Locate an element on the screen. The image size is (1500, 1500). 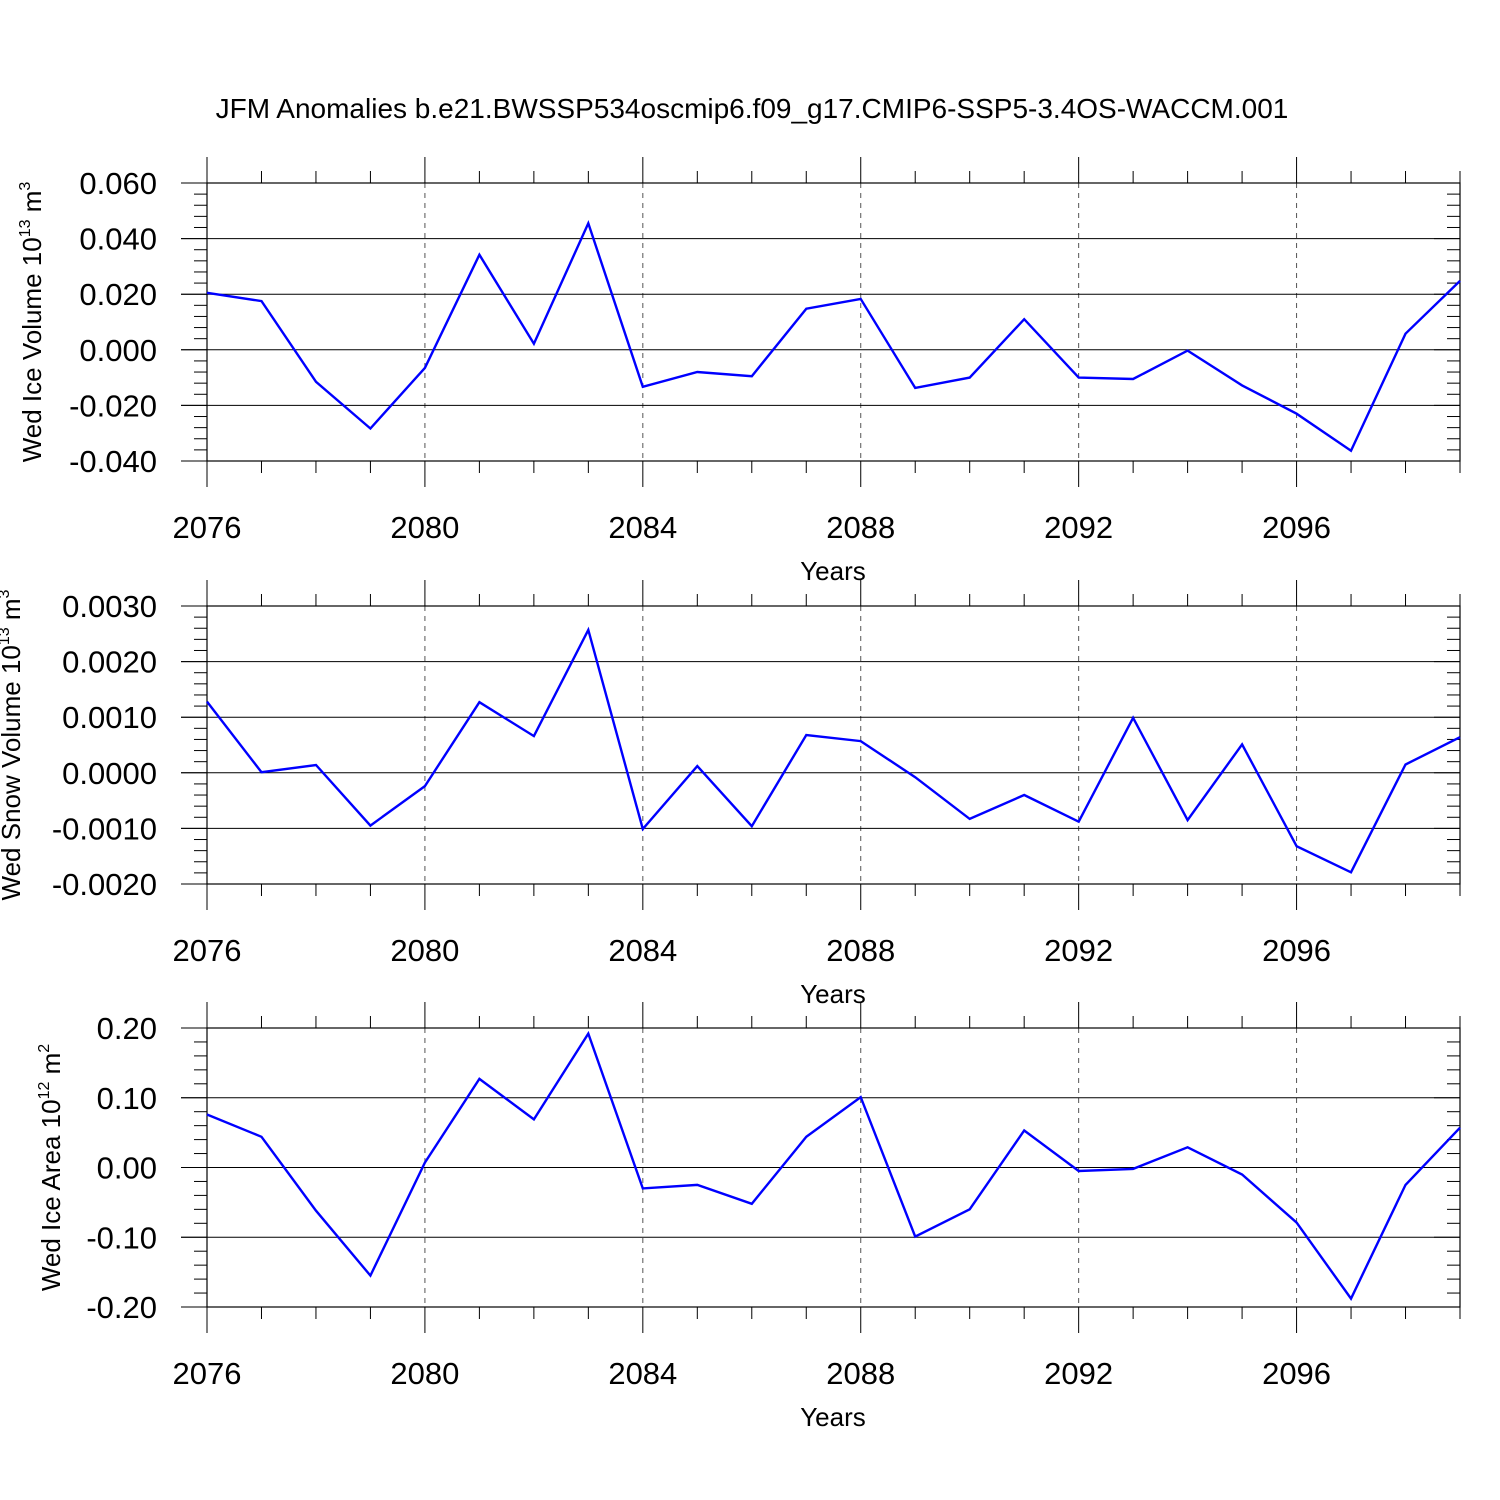
y-tick-label: -0.10 is located at coordinates (121, 1237).